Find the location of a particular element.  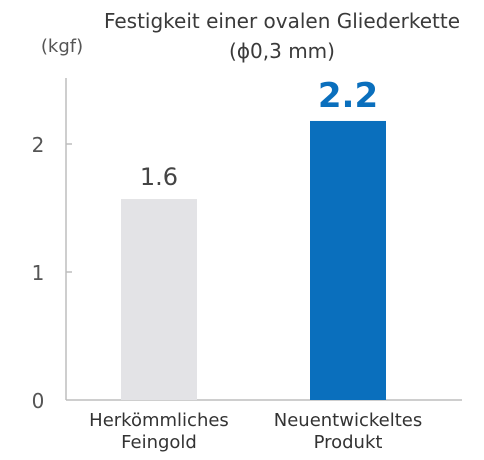

bar-value-label: 1.6 is located at coordinates (159, 177).